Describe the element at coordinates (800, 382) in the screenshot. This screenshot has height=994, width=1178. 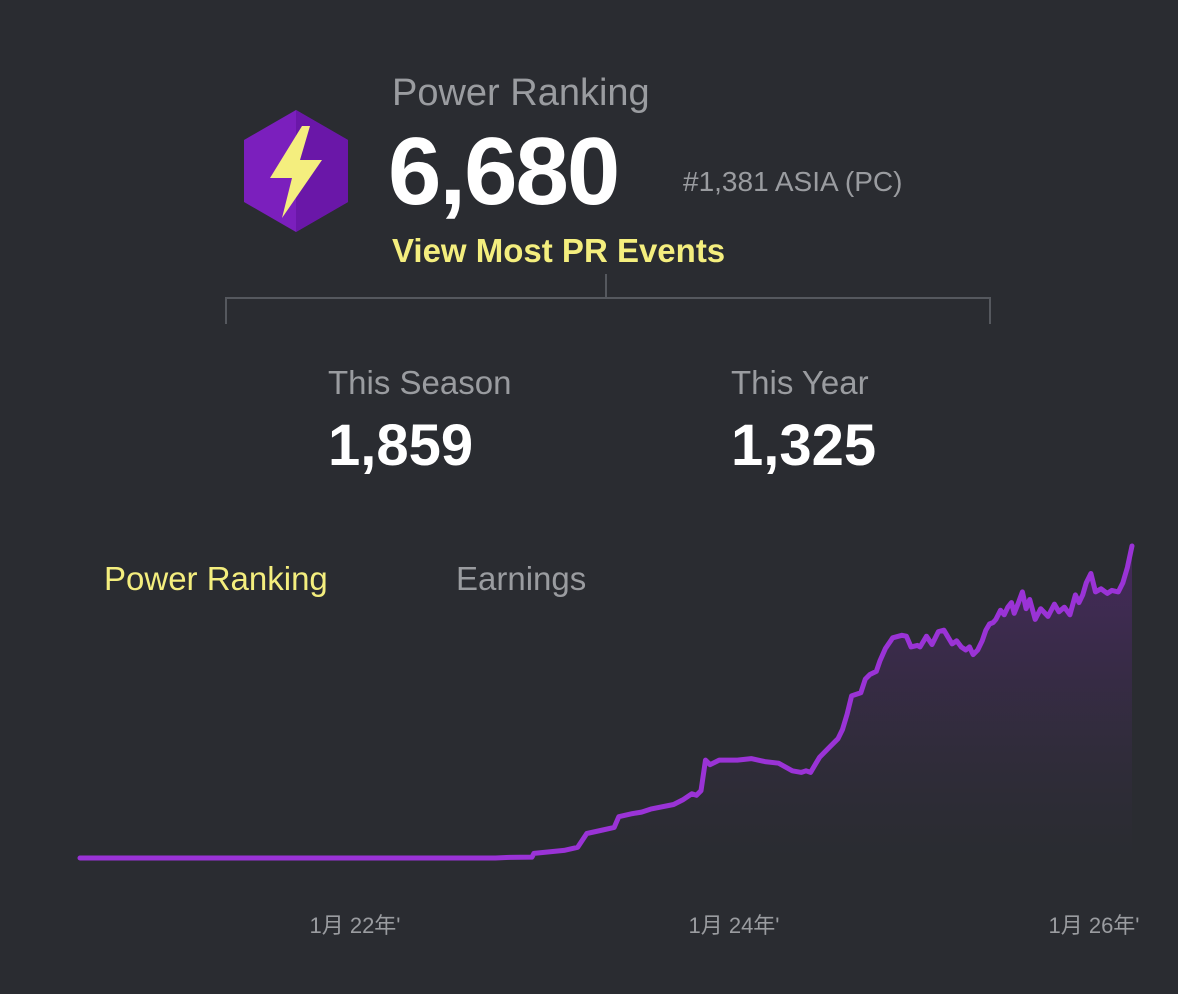
I see `this-year-label: This Year` at that location.